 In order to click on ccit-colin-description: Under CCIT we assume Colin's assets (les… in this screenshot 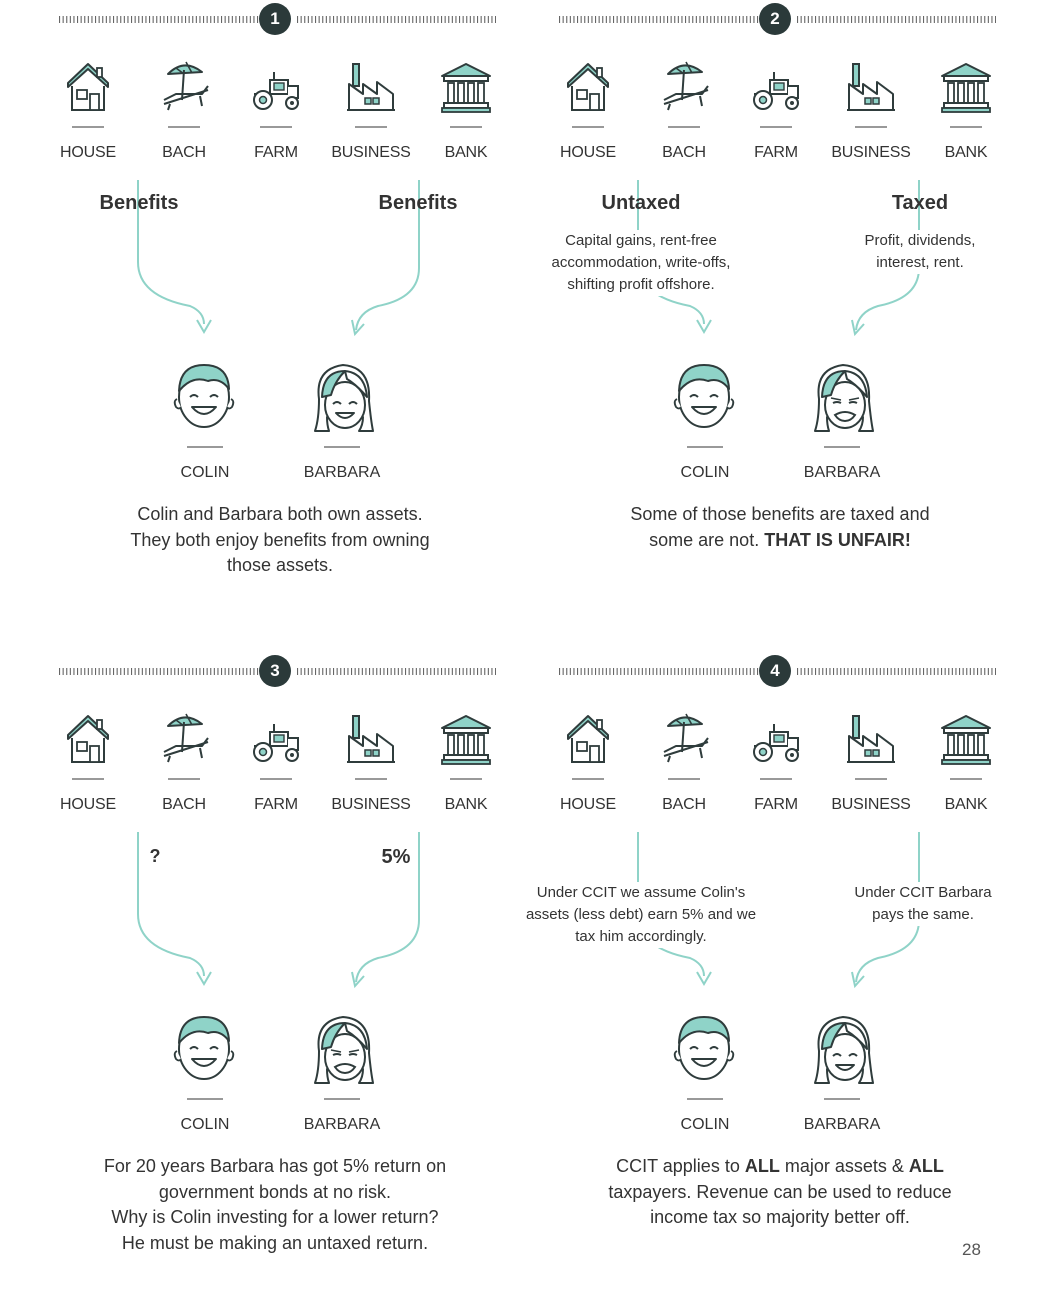, I will do `click(641, 915)`.